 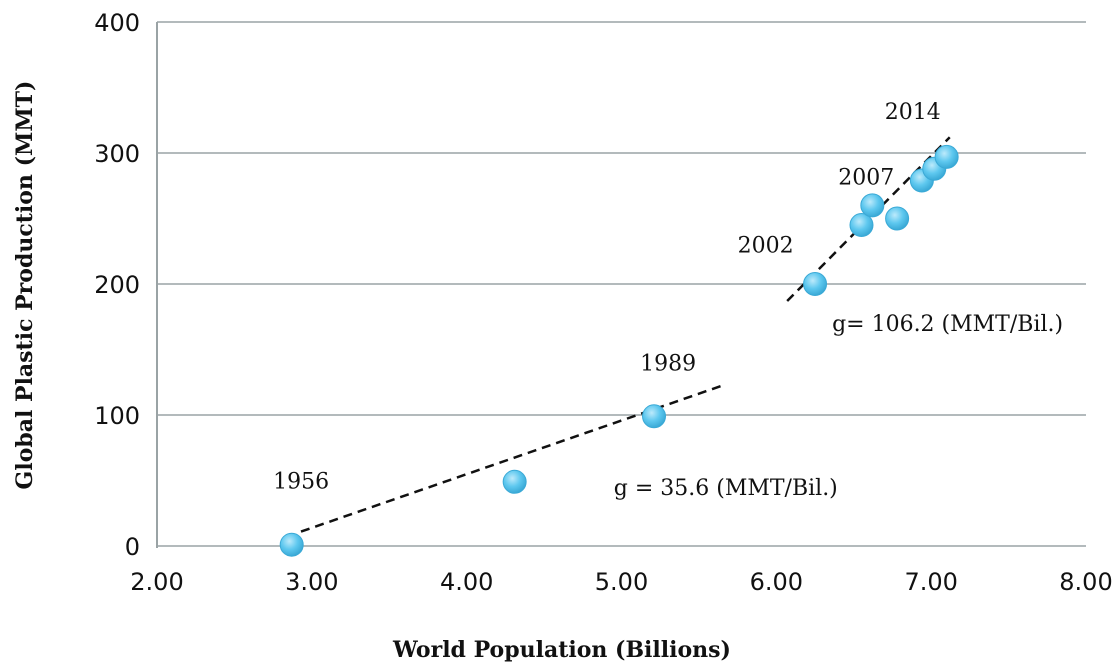 What do you see at coordinates (117, 154) in the screenshot?
I see `y-tick-label: 300` at bounding box center [117, 154].